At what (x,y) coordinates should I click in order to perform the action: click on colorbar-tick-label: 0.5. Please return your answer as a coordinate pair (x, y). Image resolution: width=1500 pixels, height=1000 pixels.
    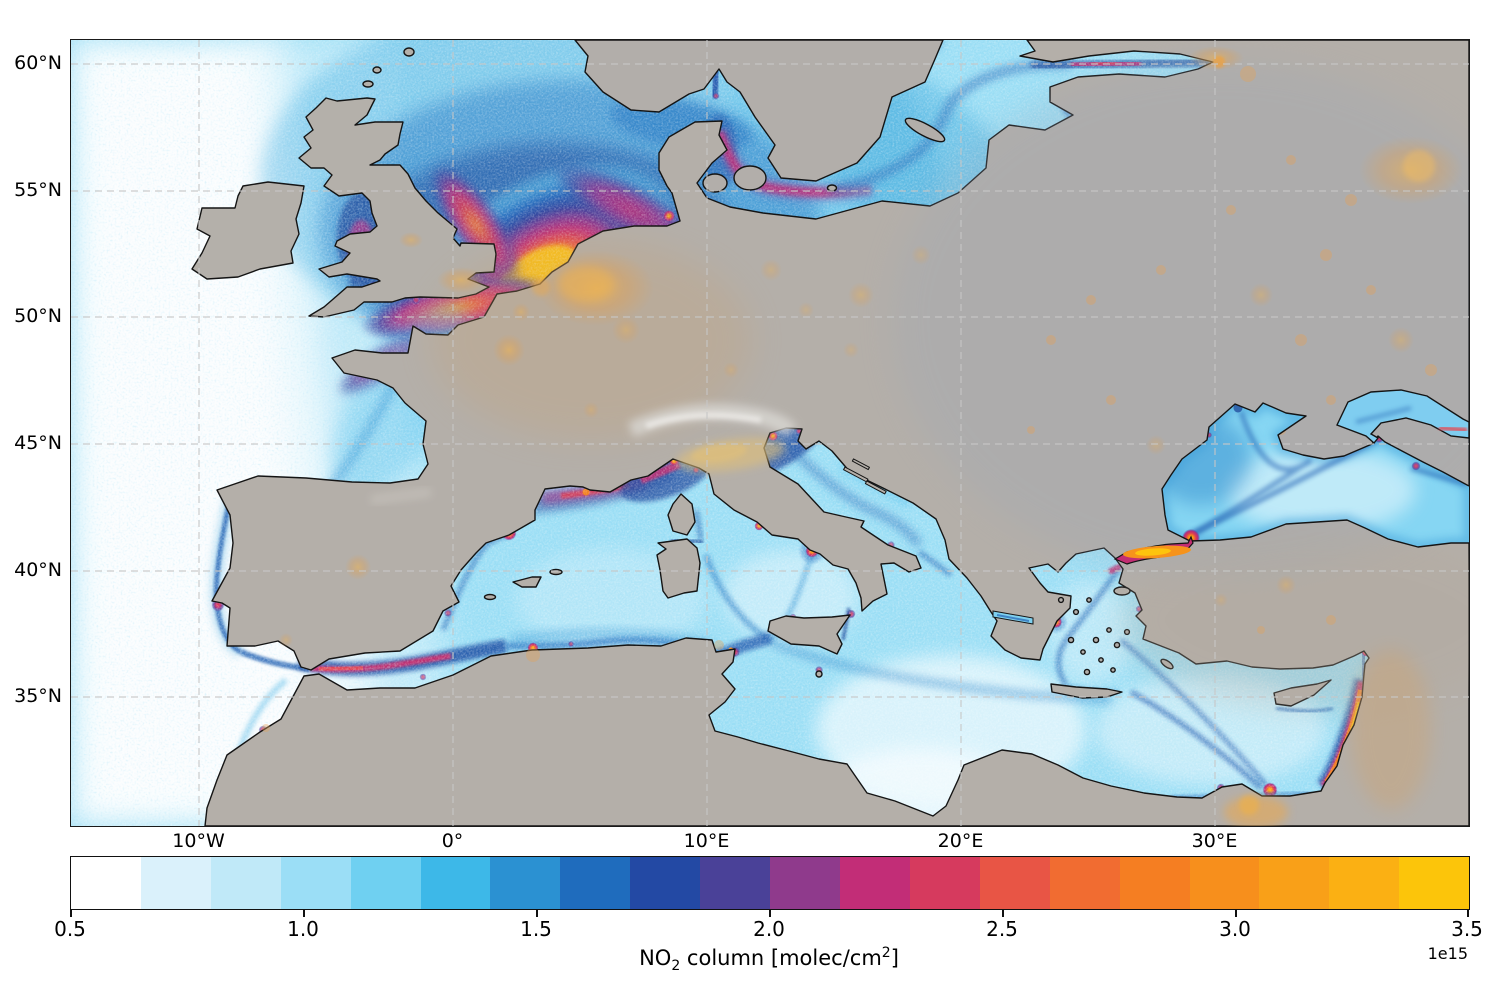
    Looking at the image, I should click on (70, 929).